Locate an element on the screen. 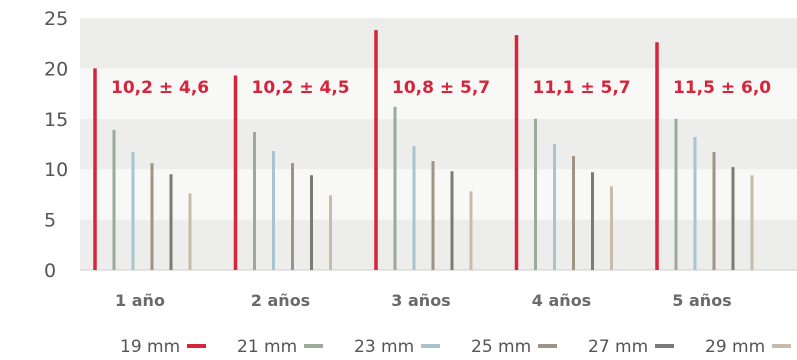 The image size is (797, 360). legend-label: 29 mm is located at coordinates (735, 347).